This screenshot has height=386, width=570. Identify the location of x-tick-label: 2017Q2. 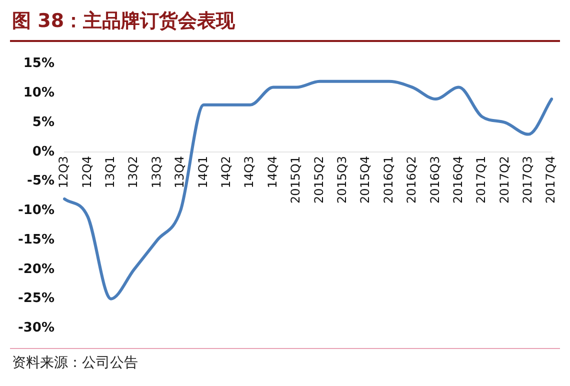
(504, 180).